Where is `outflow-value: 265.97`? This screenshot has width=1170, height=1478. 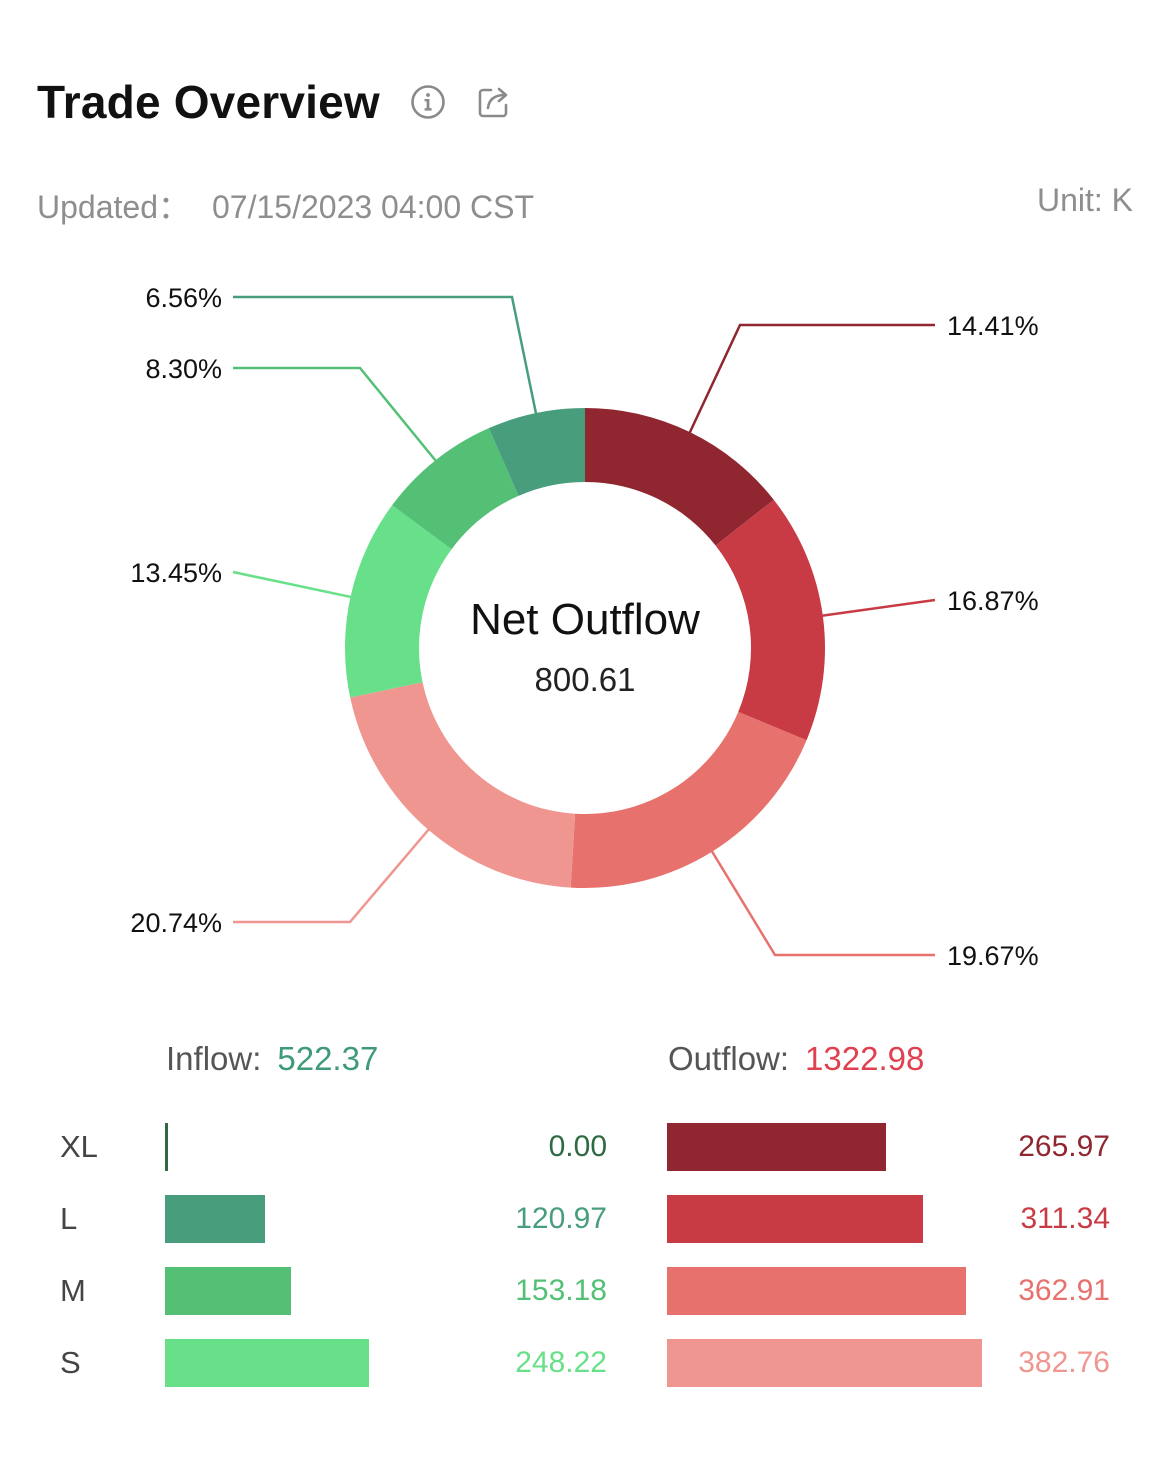
outflow-value: 265.97 is located at coordinates (1064, 1146).